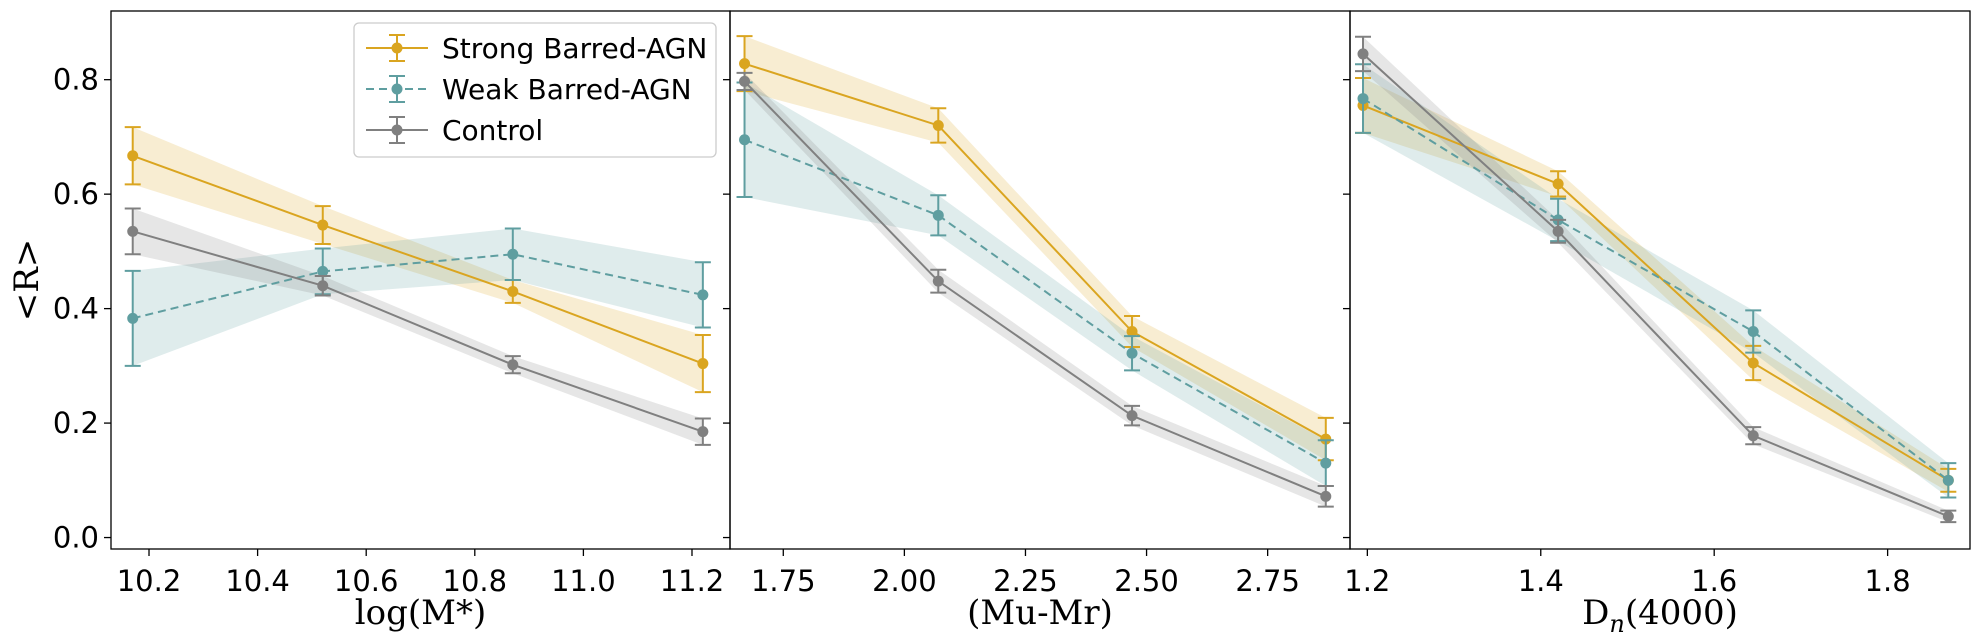 Image resolution: width=1980 pixels, height=643 pixels. I want to click on y-tick-label-1: 0.0, so click(76, 538).